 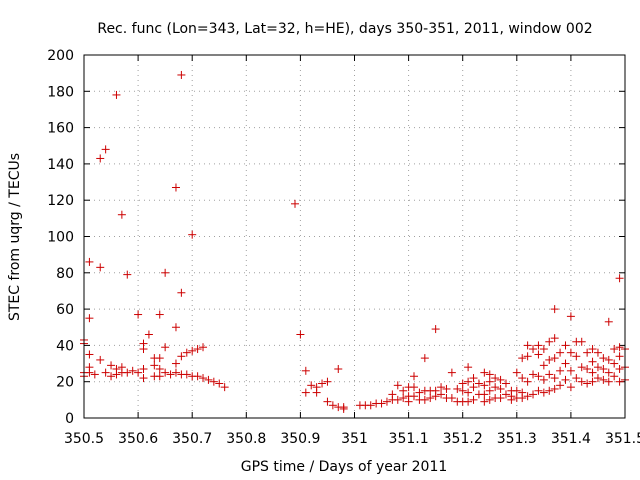 I want to click on y-tick-label: 0, so click(x=69, y=419).